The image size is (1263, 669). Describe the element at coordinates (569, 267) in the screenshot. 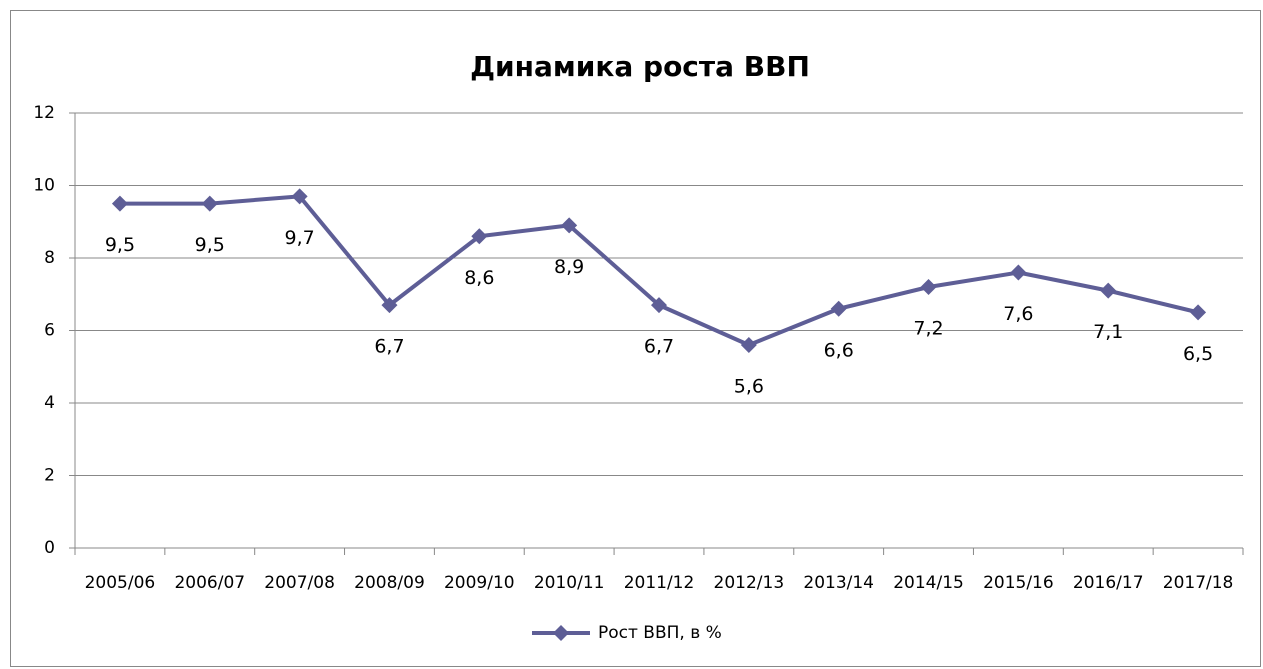

I see `data-label: 8,9` at that location.